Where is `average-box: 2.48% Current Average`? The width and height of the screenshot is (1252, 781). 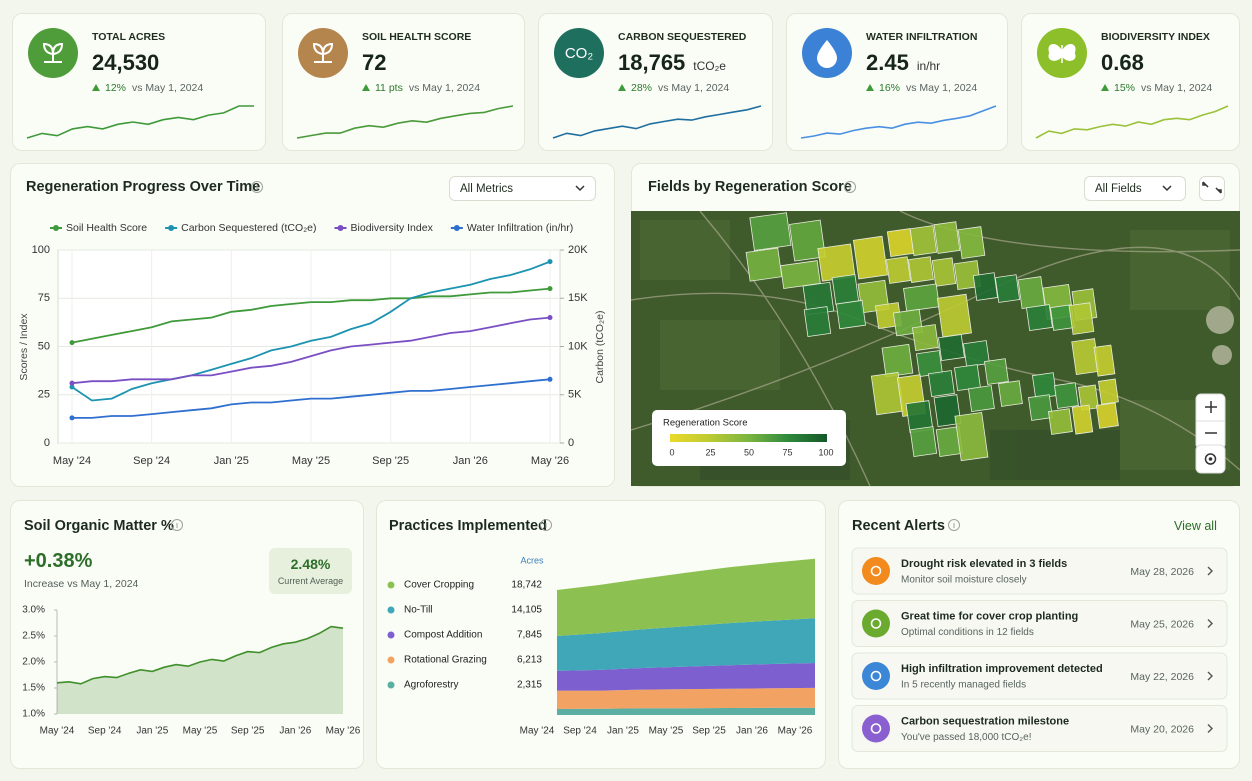 average-box: 2.48% Current Average is located at coordinates (310, 571).